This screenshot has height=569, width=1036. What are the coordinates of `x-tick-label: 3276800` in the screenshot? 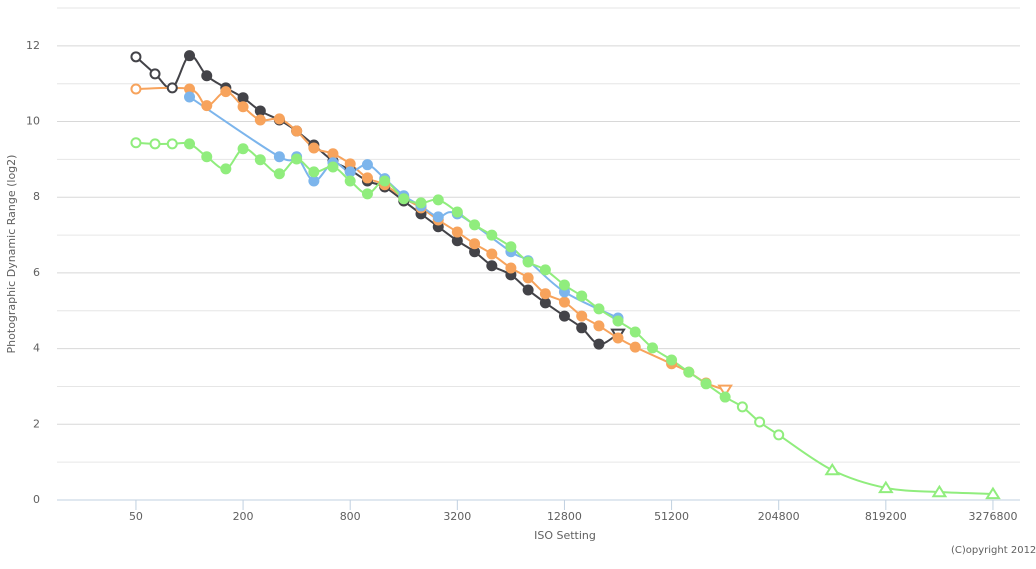 It's located at (992, 516).